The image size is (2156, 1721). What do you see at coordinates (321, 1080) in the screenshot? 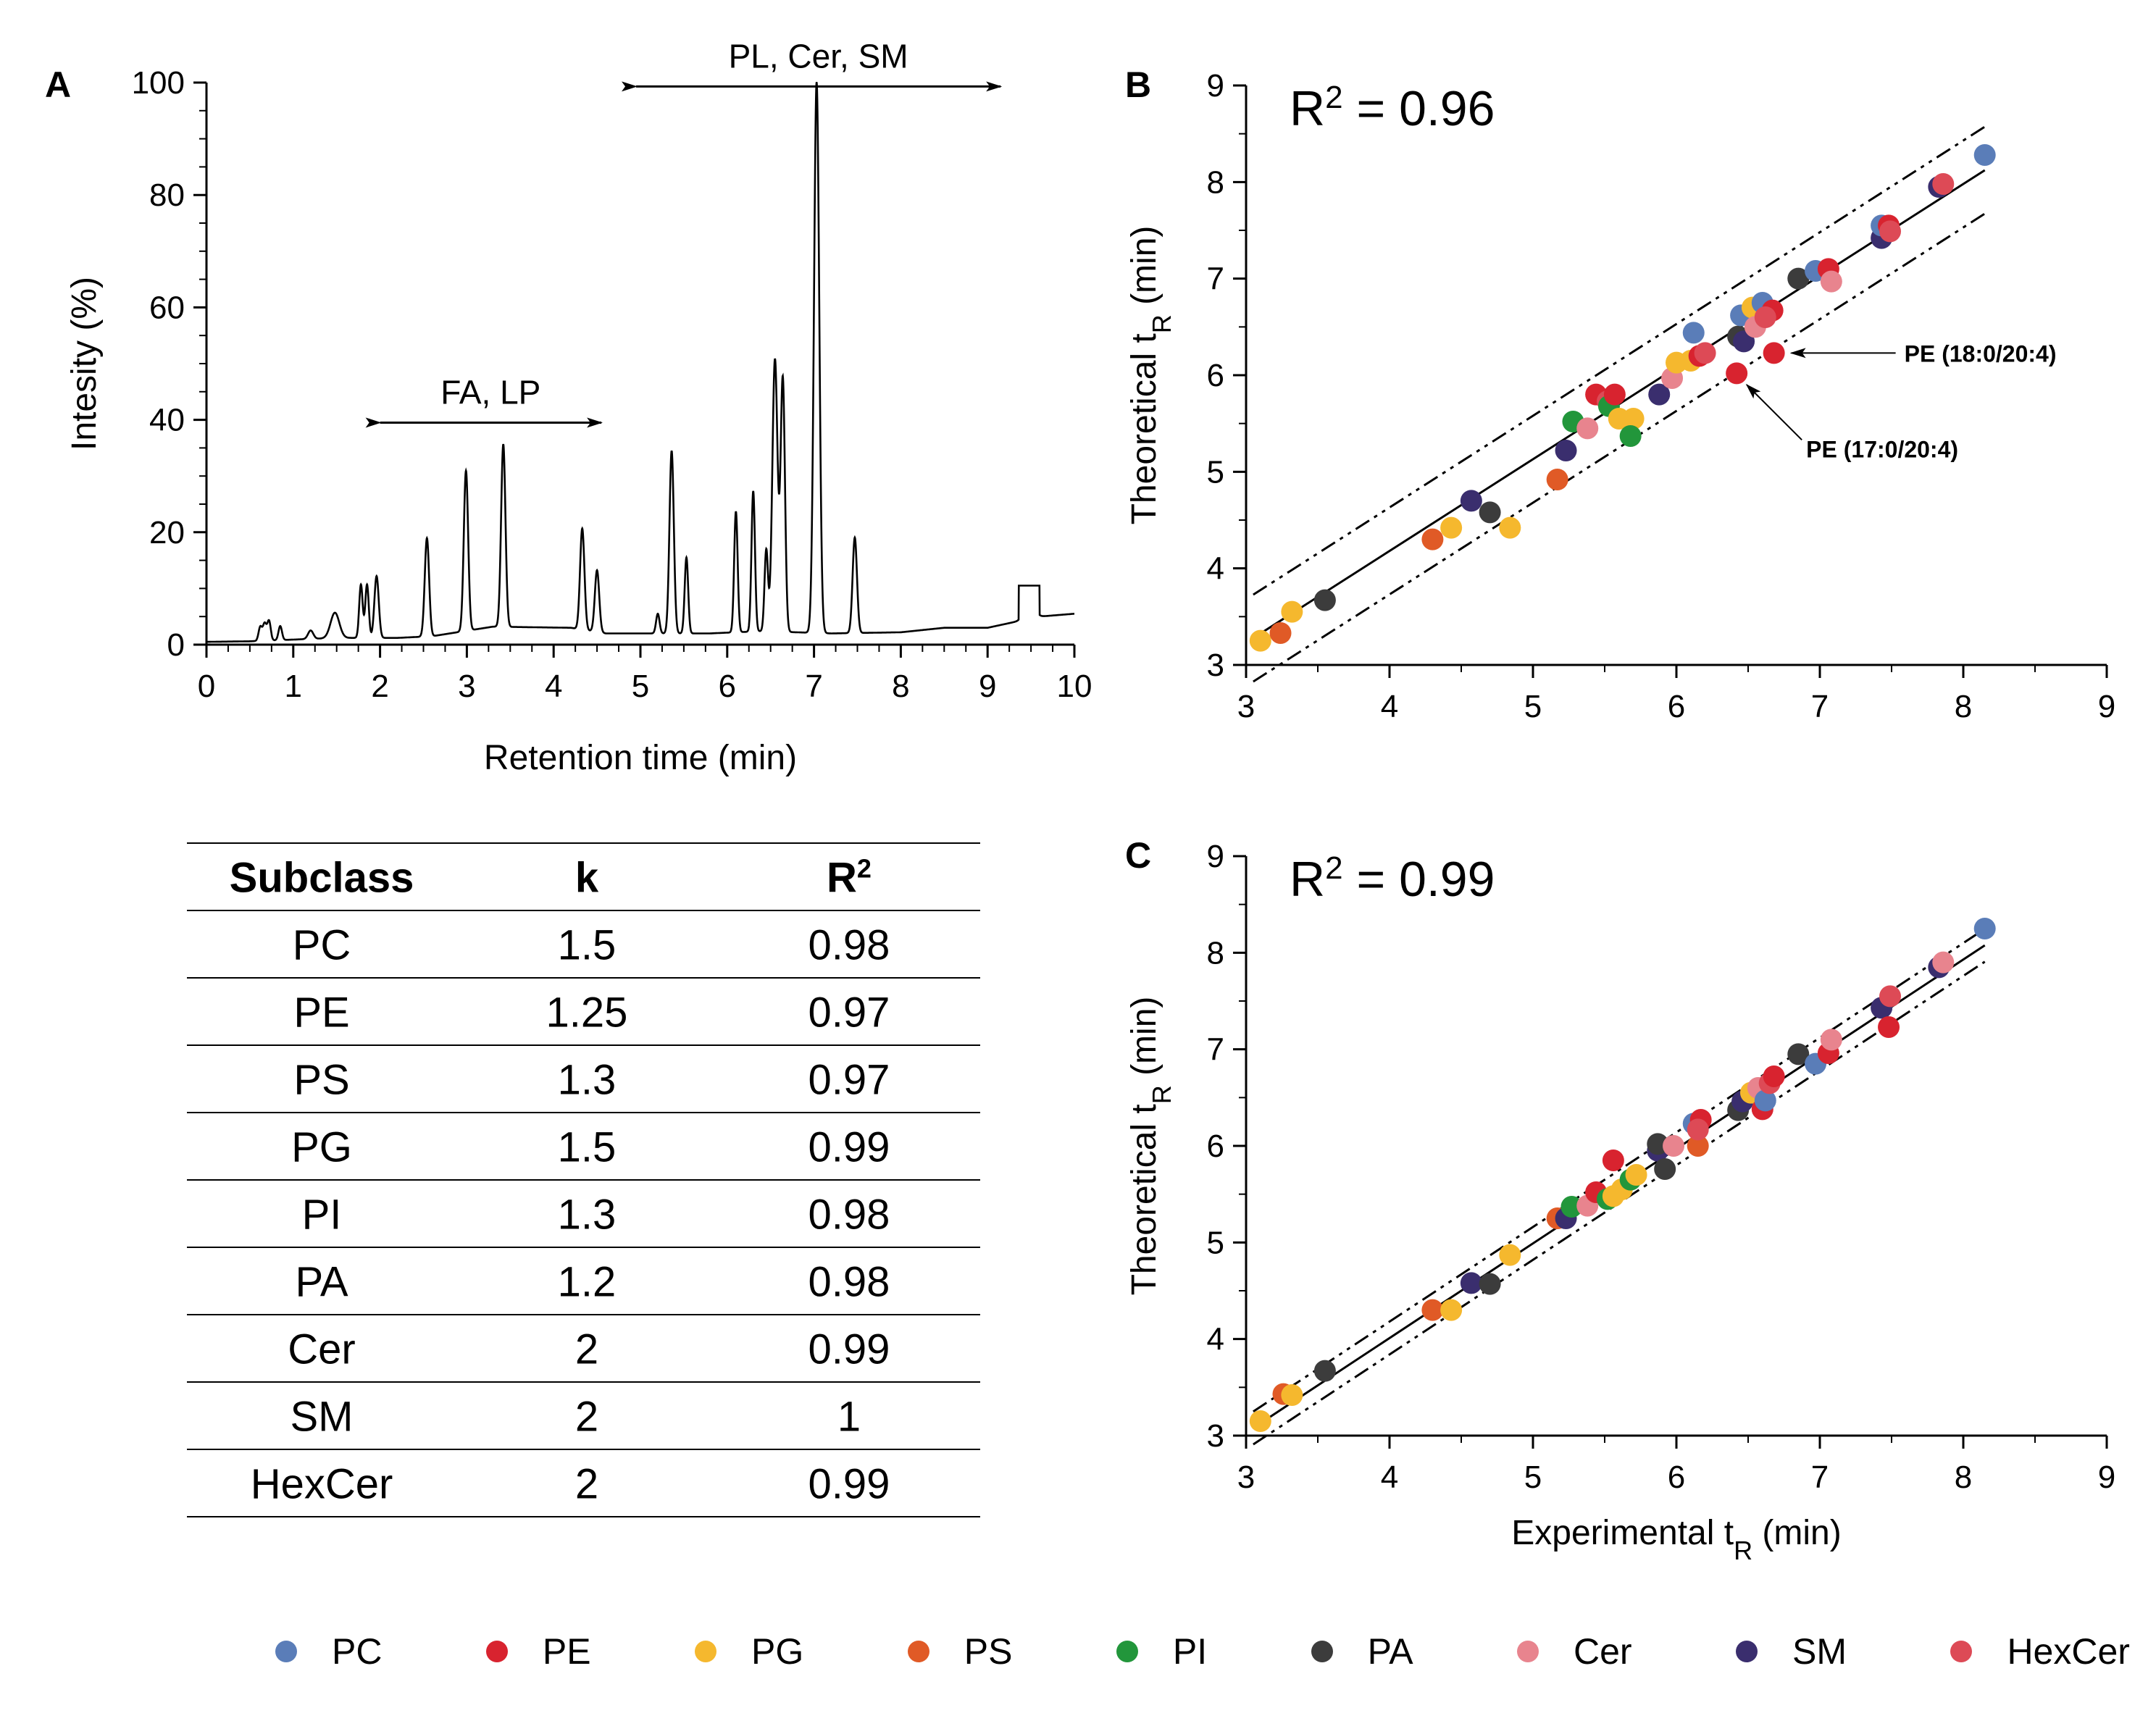
I see `table-cell: PS` at bounding box center [321, 1080].